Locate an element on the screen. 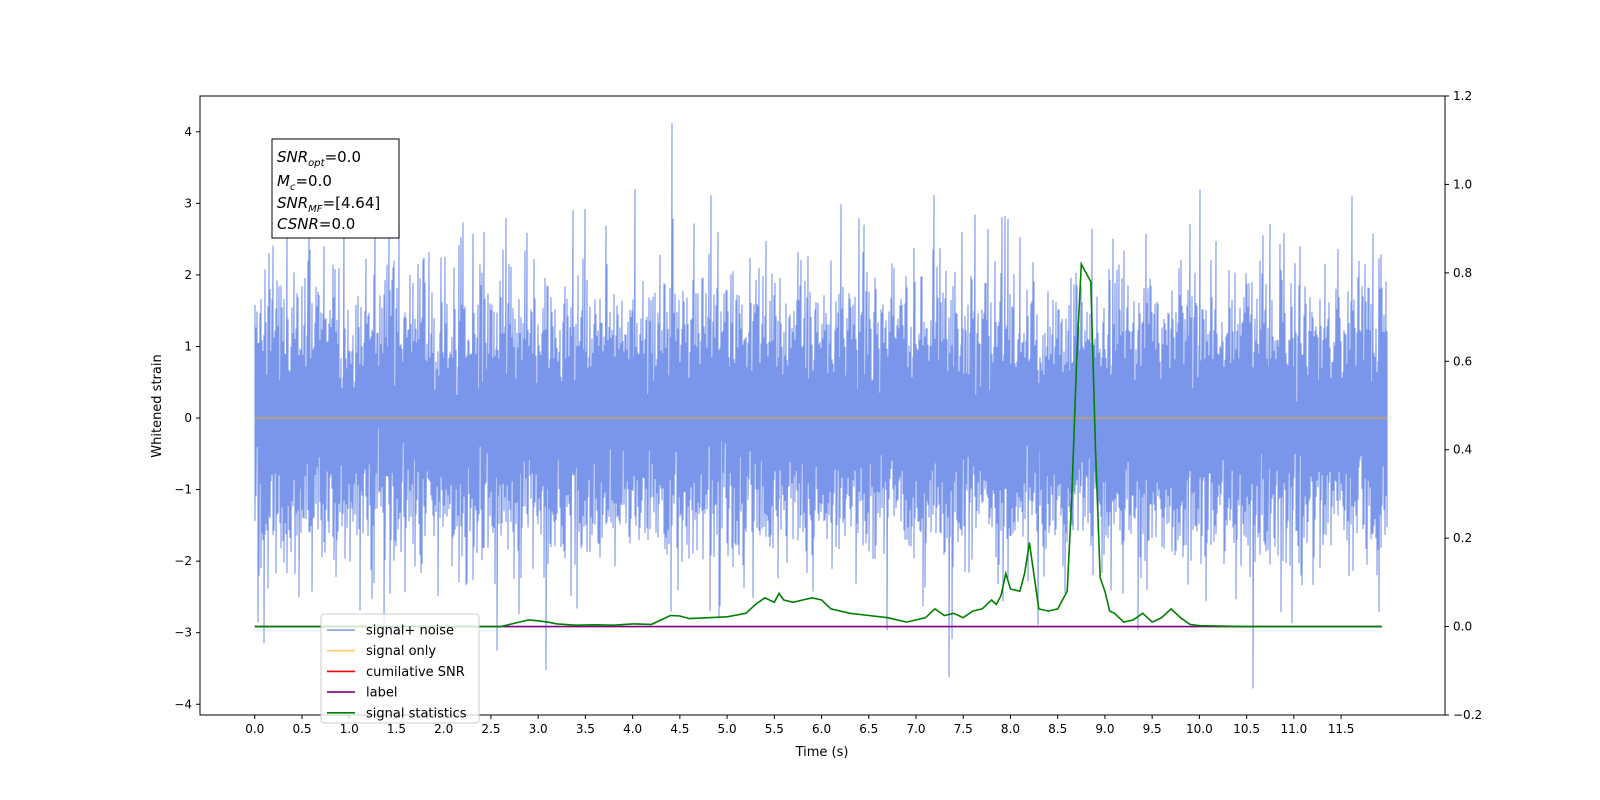  y-left-tick-label: −4 is located at coordinates (183, 704).